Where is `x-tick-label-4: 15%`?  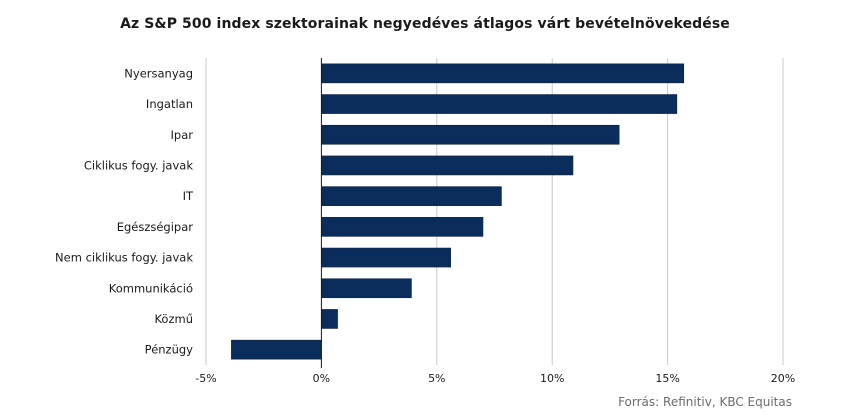
x-tick-label-4: 15% is located at coordinates (667, 378).